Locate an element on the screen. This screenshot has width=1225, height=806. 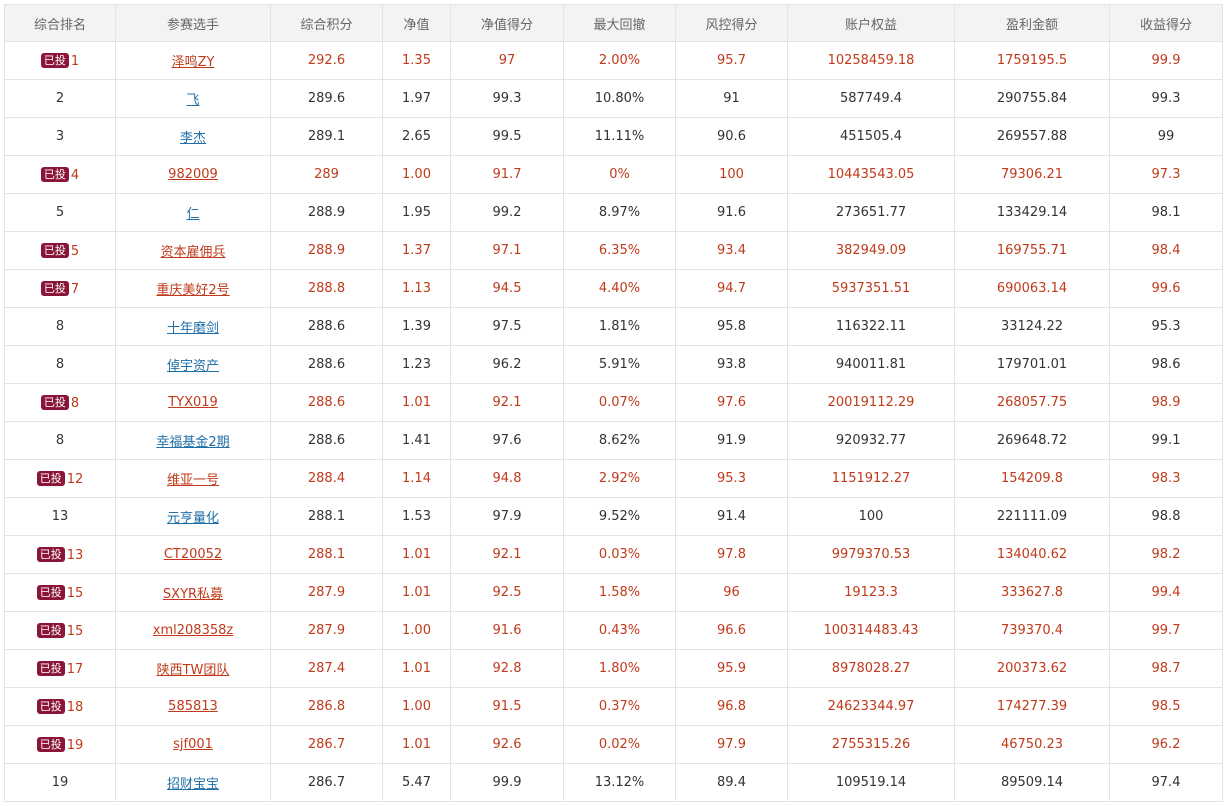
rank-cell: 已投 4 is located at coordinates (60, 174).